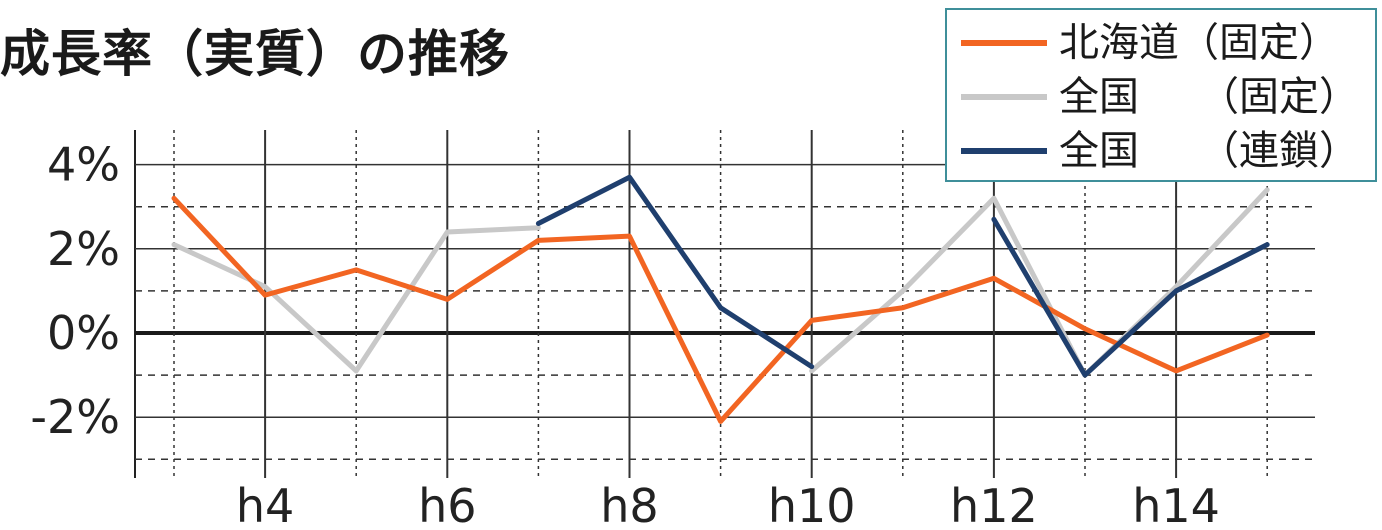 This screenshot has width=1382, height=530. I want to click on legend-item: 北海道（固定）, so click(1162, 43).